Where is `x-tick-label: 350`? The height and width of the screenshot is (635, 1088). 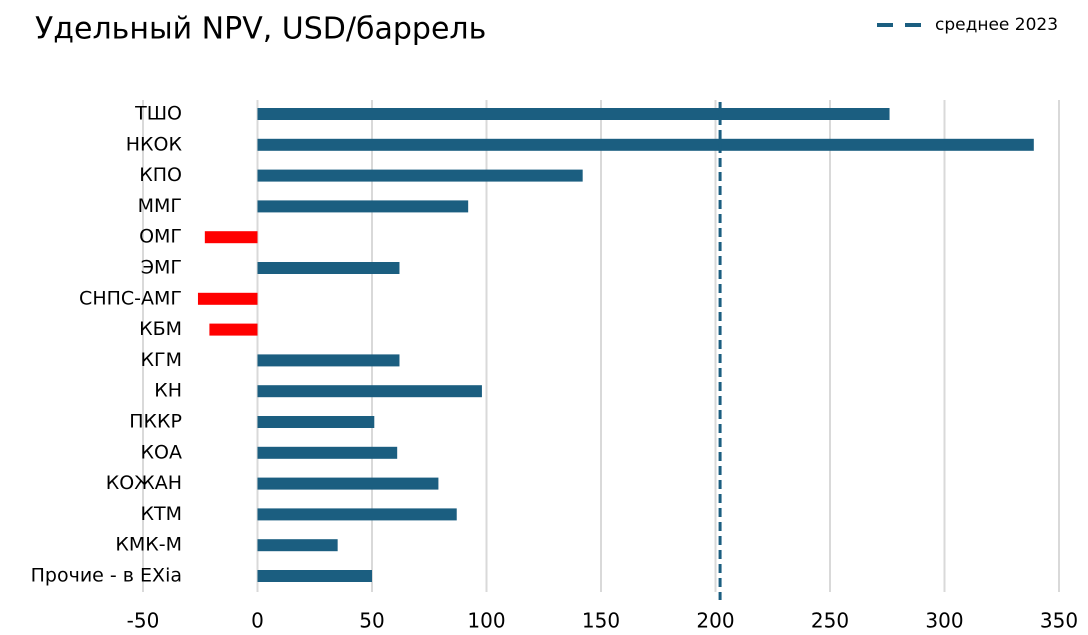
x-tick-label: 350 is located at coordinates (1059, 621).